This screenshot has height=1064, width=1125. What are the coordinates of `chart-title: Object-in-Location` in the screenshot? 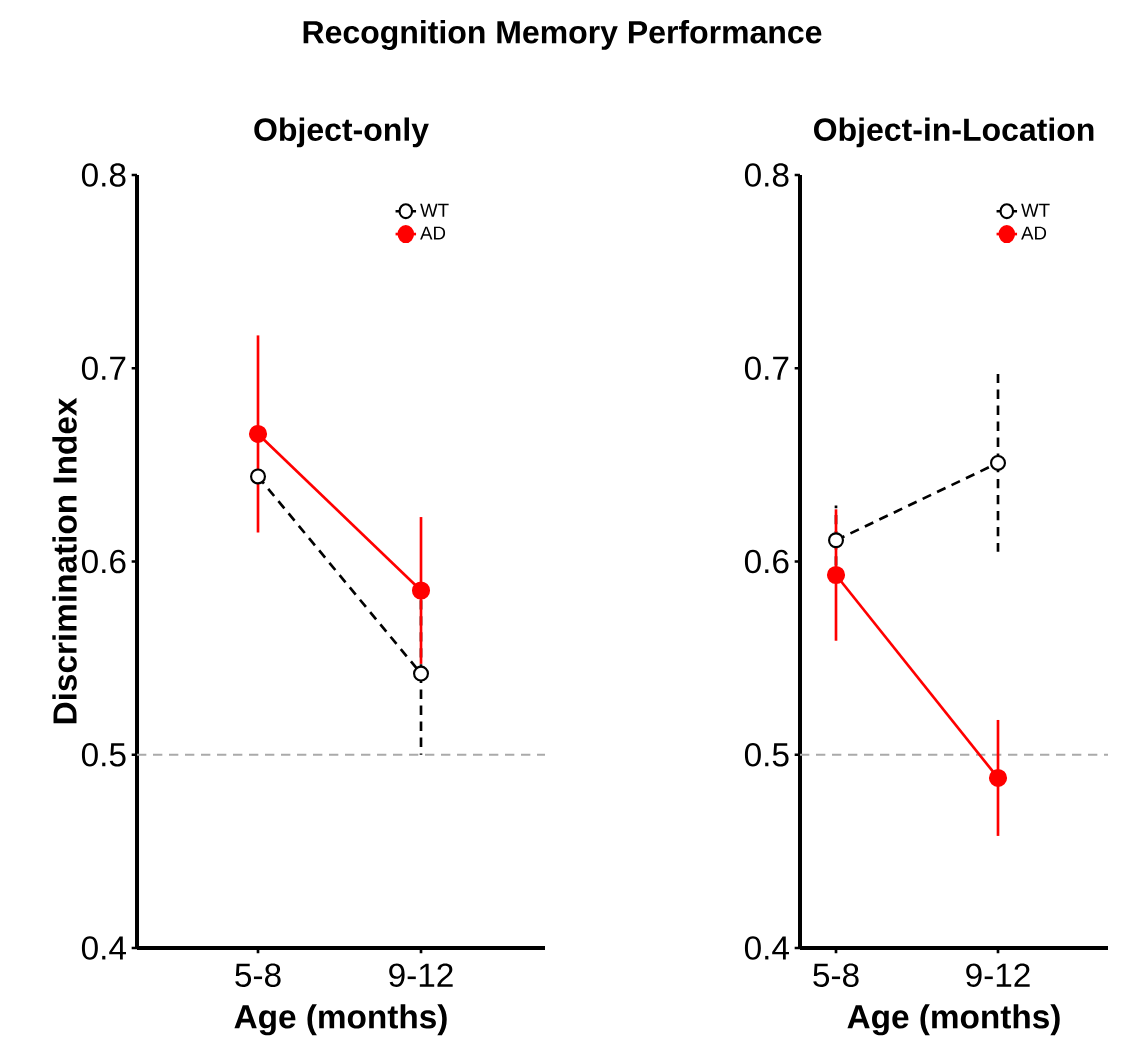 It's located at (953, 132).